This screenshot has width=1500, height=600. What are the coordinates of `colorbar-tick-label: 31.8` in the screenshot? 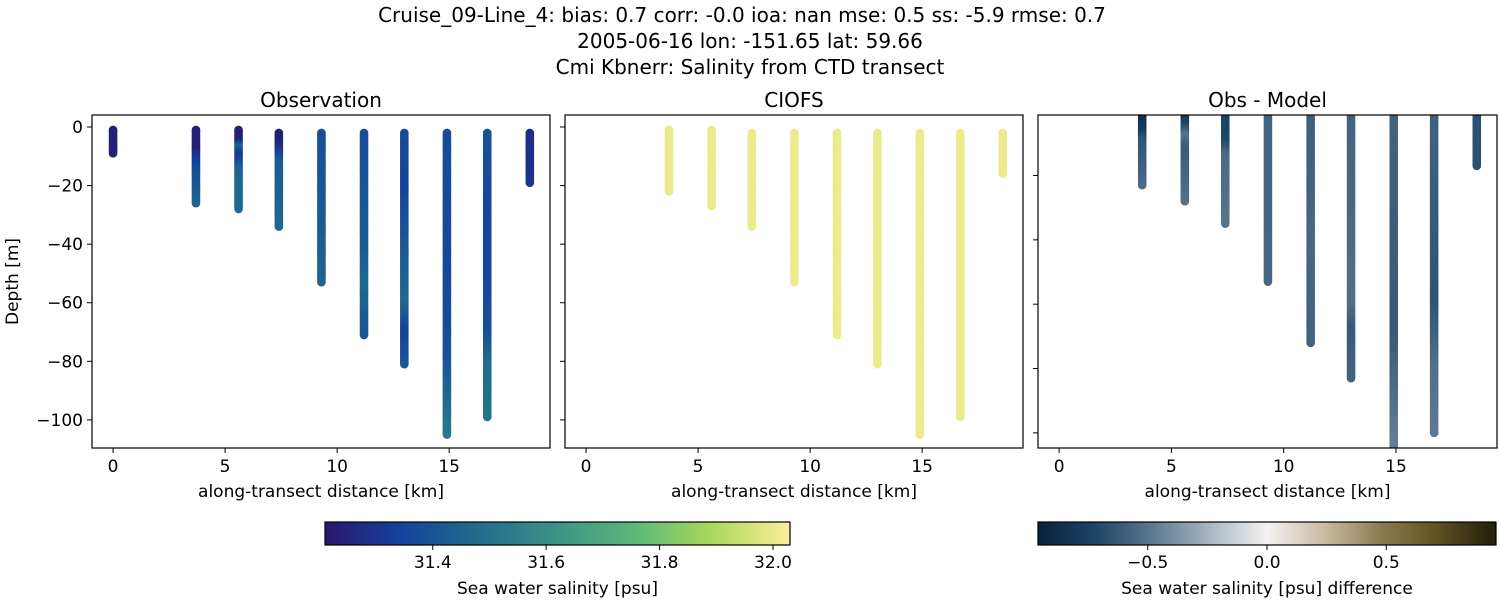 It's located at (660, 563).